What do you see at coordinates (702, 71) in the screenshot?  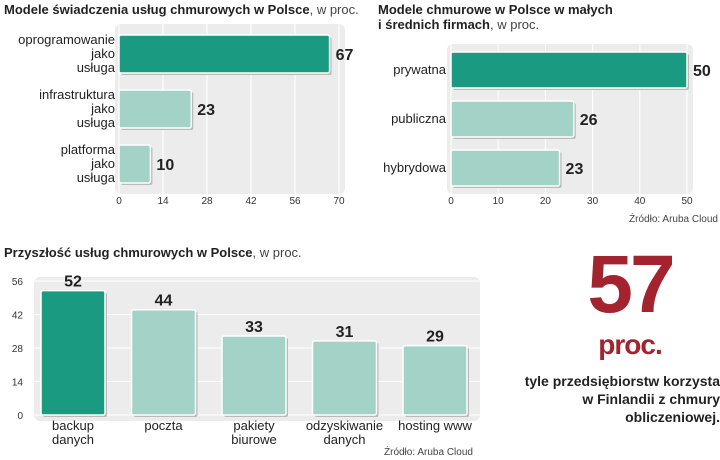 I see `chart2-data-label: 50` at bounding box center [702, 71].